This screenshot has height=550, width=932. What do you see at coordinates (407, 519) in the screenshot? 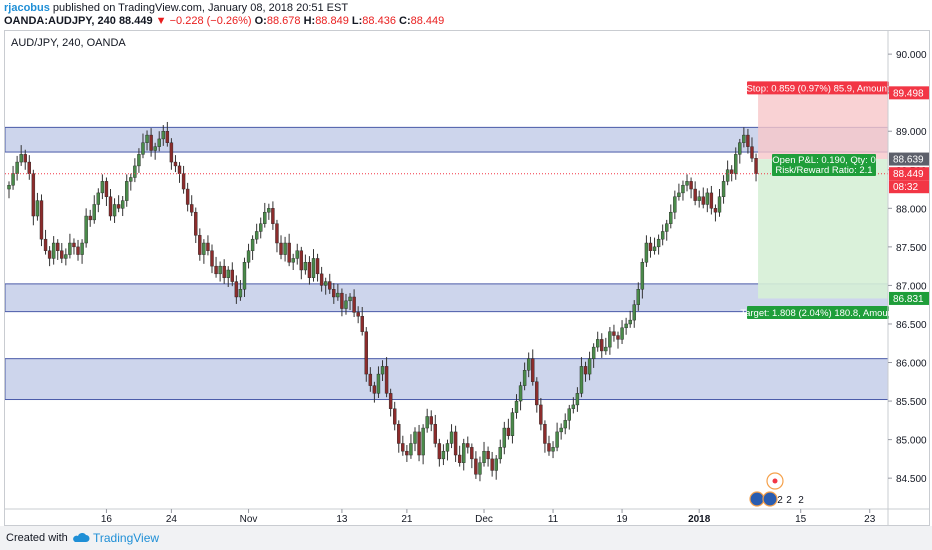
I see `x-tick-label: 21` at bounding box center [407, 519].